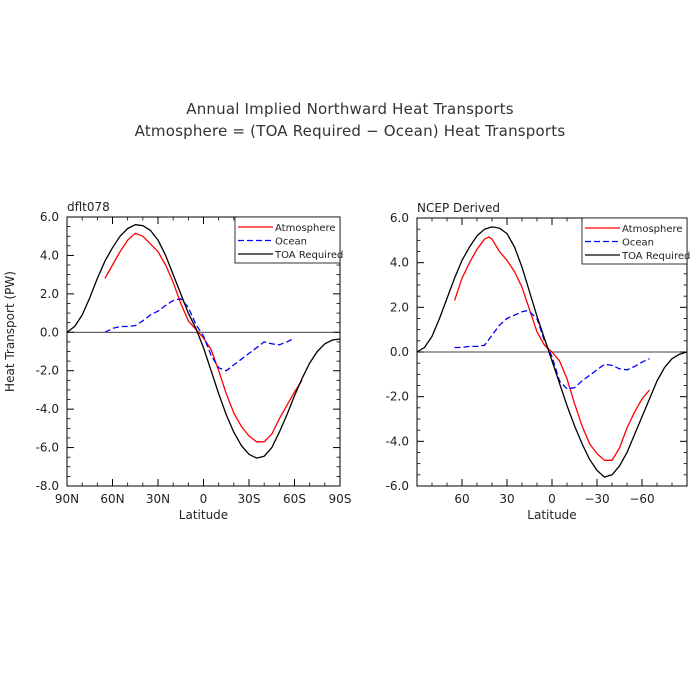  Describe the element at coordinates (596, 499) in the screenshot. I see `x-tick-label: −30` at that location.